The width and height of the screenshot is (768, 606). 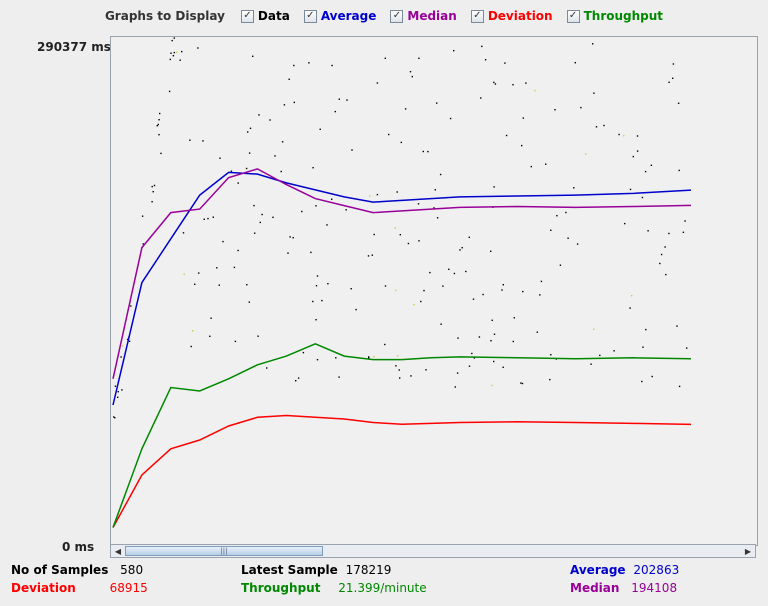 What do you see at coordinates (748, 551) in the screenshot?
I see `scroll-right-arrow-icon: ▶` at bounding box center [748, 551].